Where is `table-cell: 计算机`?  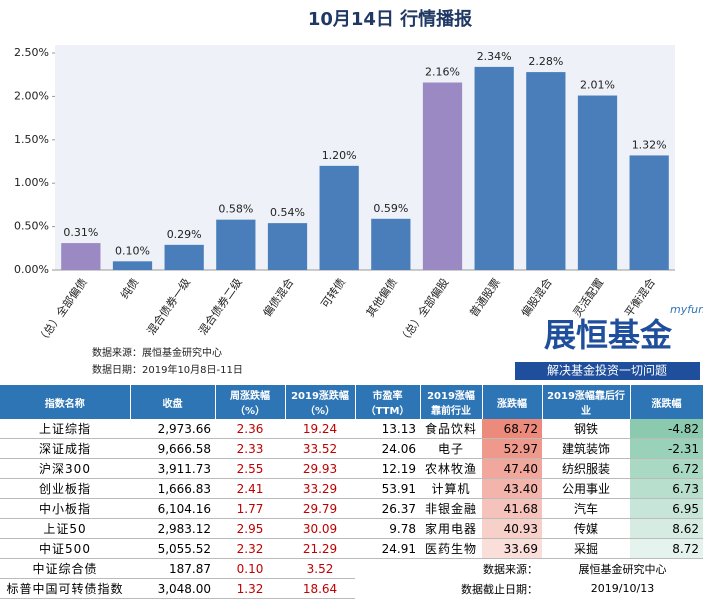 table-cell: 计算机 is located at coordinates (451, 488).